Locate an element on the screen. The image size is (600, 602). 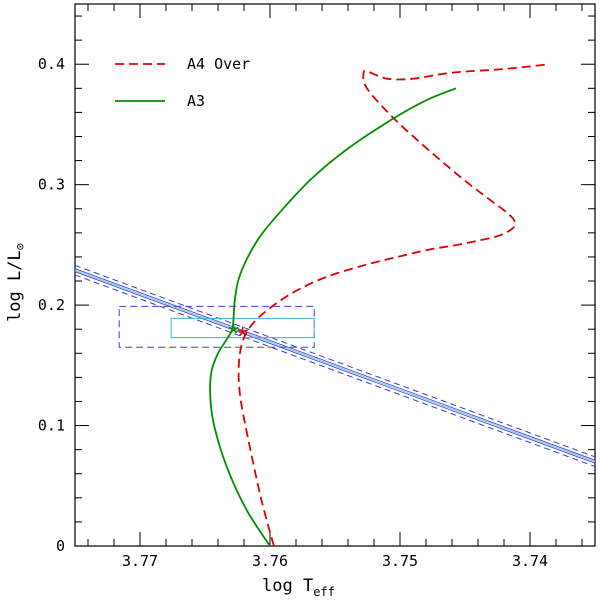
error-boxes is located at coordinates (216, 326).